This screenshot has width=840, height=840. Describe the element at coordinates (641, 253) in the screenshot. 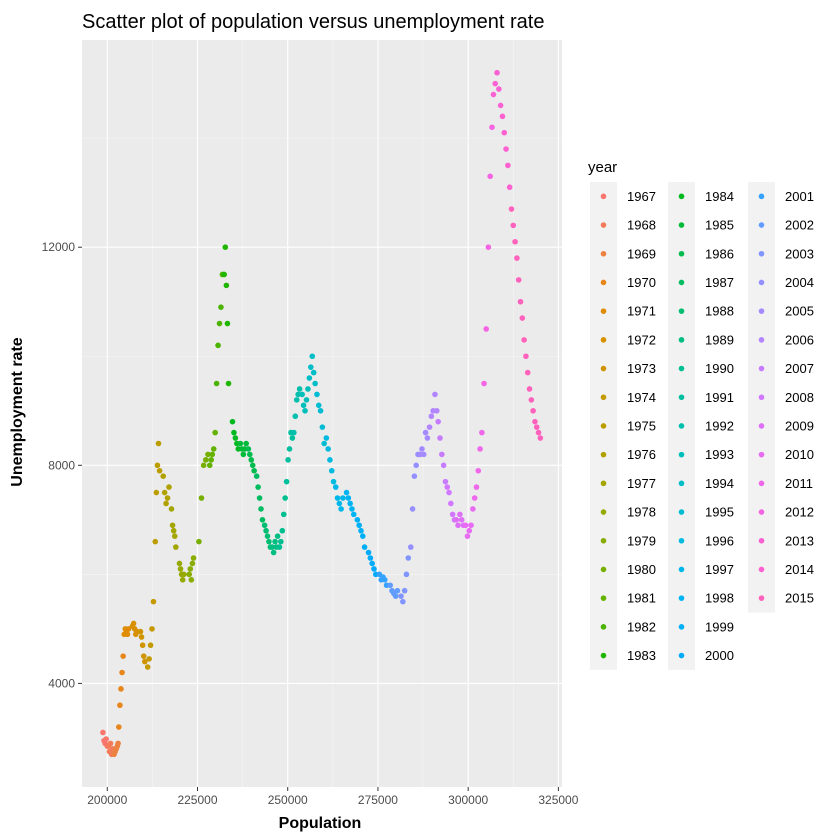

I see `legend-label-1969: 1969` at that location.